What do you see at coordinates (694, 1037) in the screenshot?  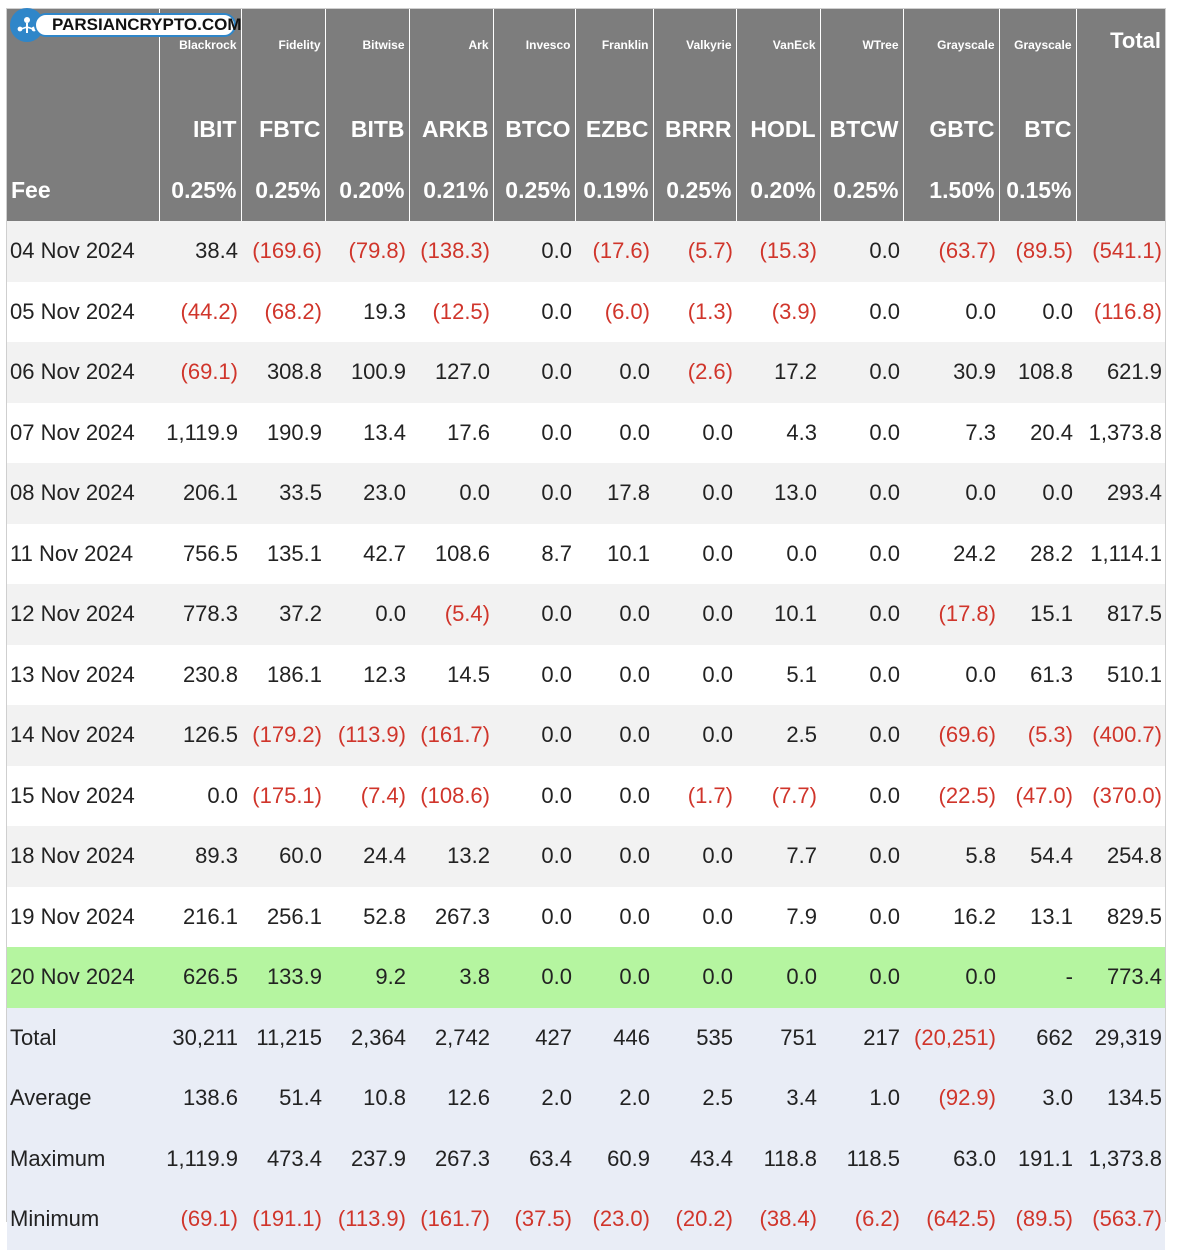 I see `flow-value-cell: 535` at bounding box center [694, 1037].